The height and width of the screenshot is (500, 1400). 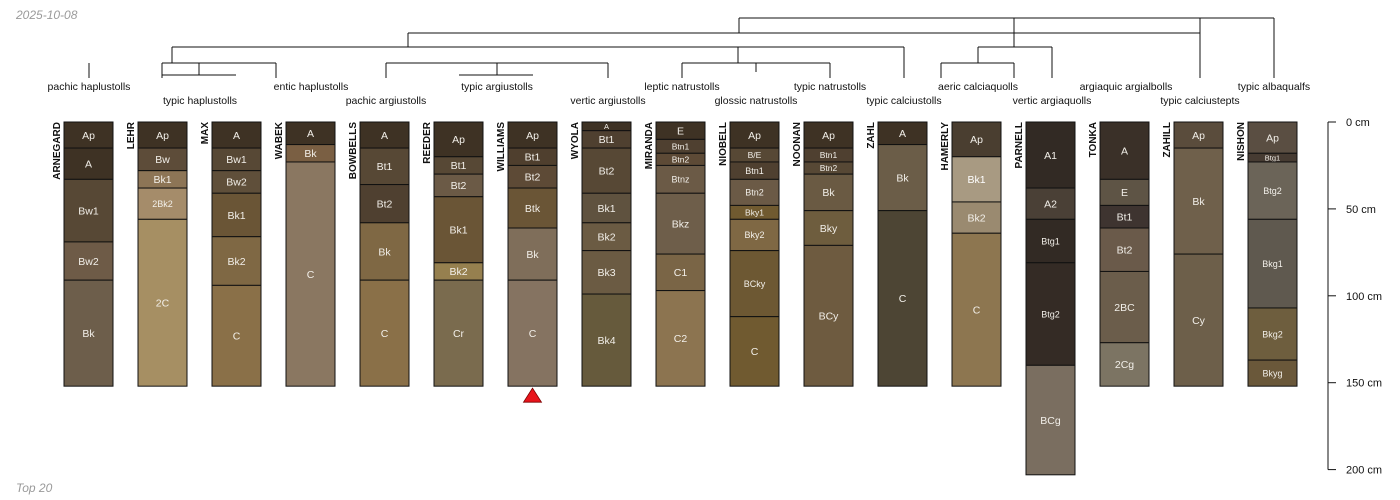 I want to click on horizon-label: Bky, so click(x=829, y=229).